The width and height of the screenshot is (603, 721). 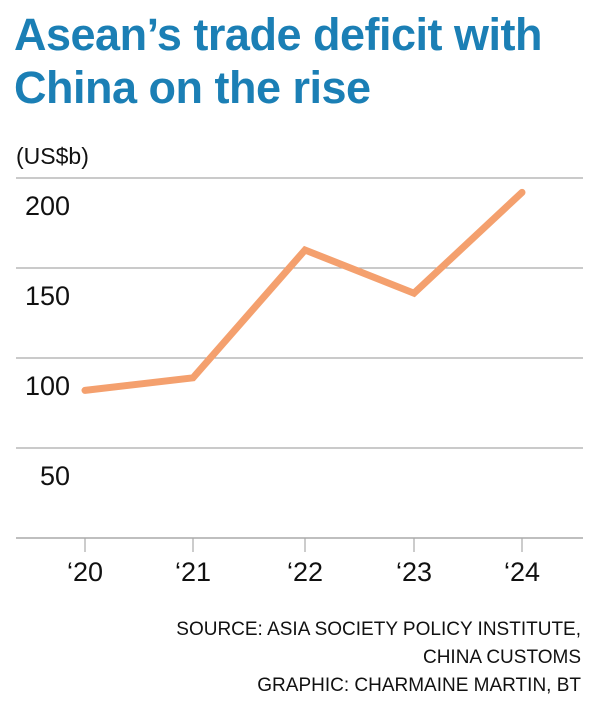 I want to click on y-tick-label: 100, so click(x=47, y=386).